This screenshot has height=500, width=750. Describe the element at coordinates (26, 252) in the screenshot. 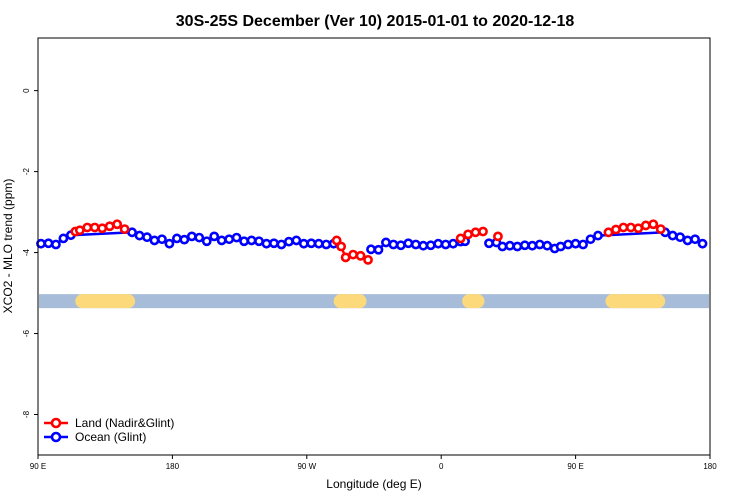

I see `y-tick-label: -4` at that location.